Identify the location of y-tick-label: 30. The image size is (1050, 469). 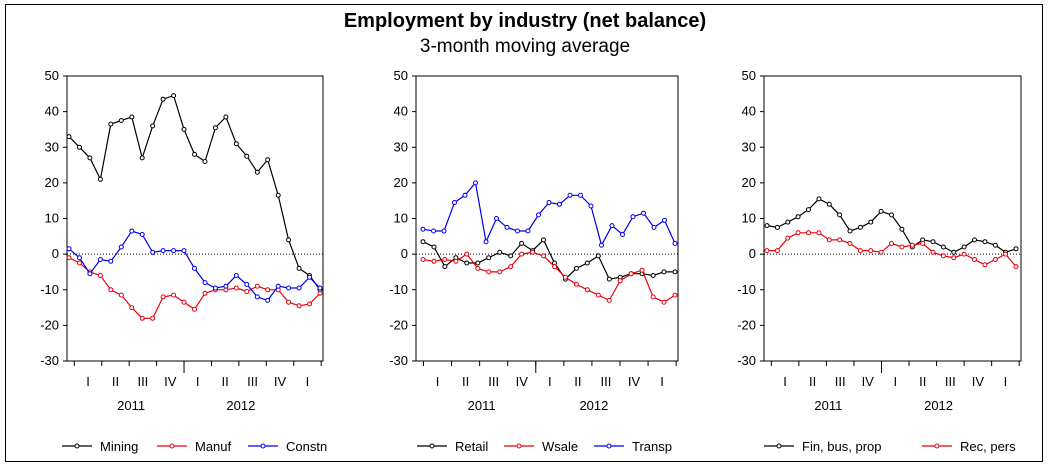
(401, 146).